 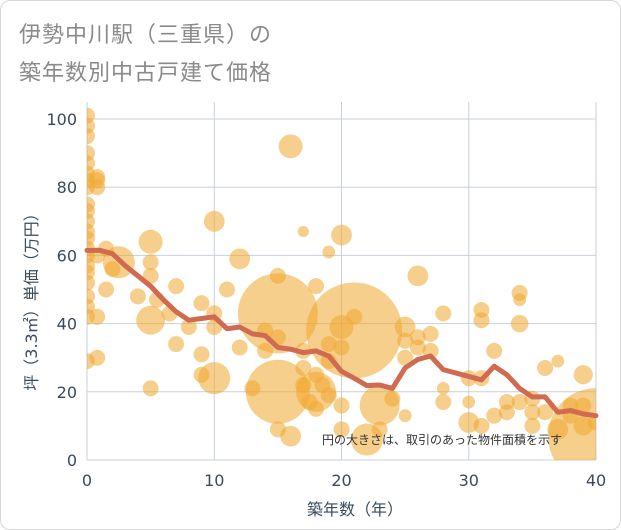 I want to click on y-tick-label: 60, so click(x=67, y=255).